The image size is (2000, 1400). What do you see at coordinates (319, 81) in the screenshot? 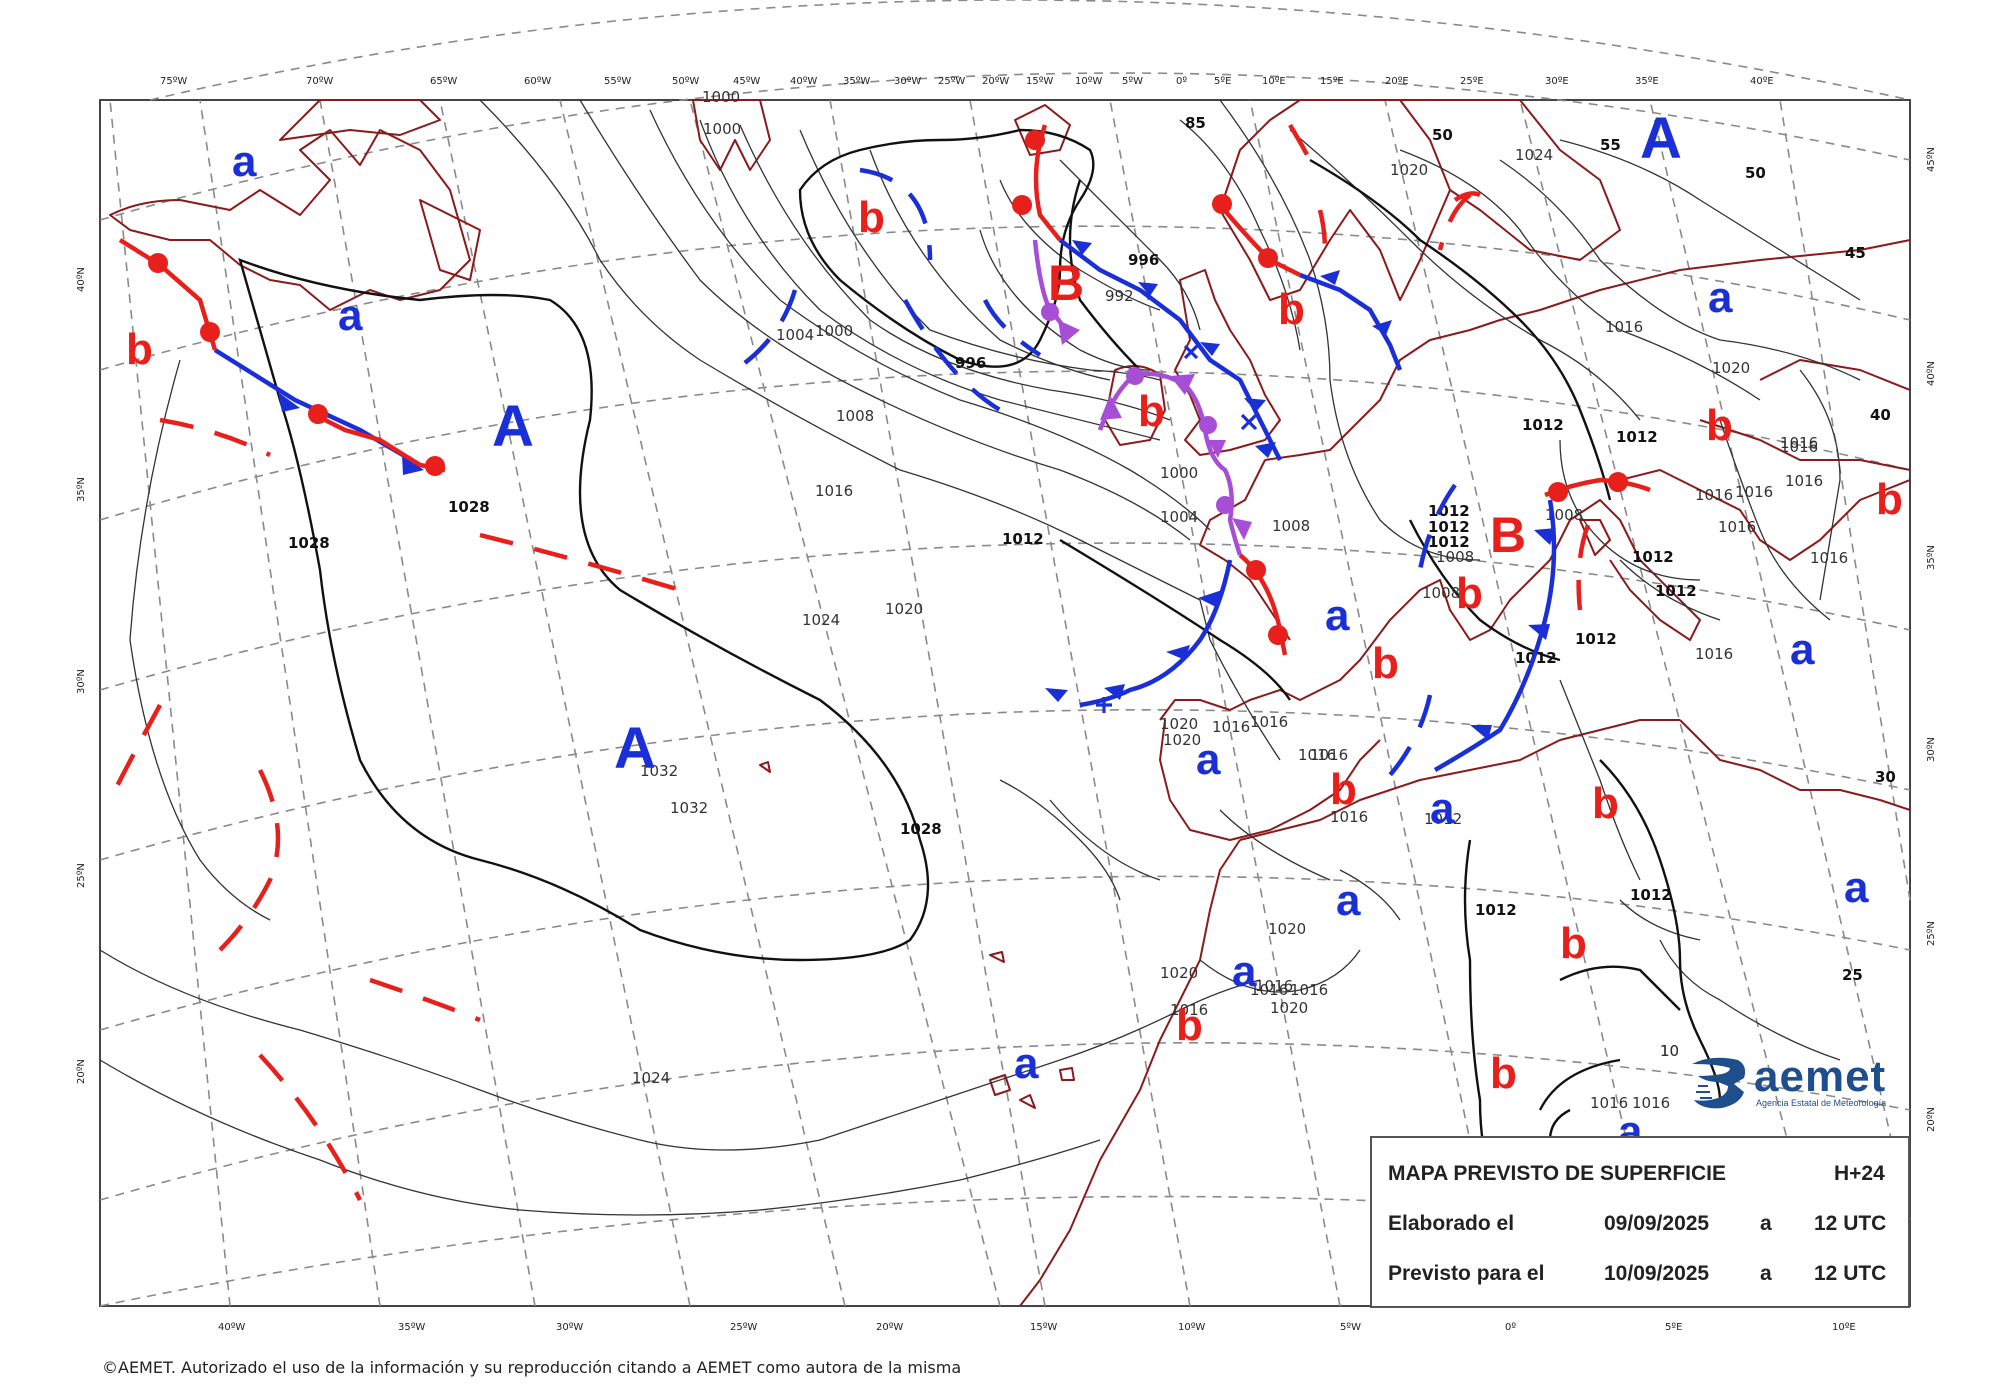
I see `longitude-label: 70ºW` at bounding box center [319, 81].